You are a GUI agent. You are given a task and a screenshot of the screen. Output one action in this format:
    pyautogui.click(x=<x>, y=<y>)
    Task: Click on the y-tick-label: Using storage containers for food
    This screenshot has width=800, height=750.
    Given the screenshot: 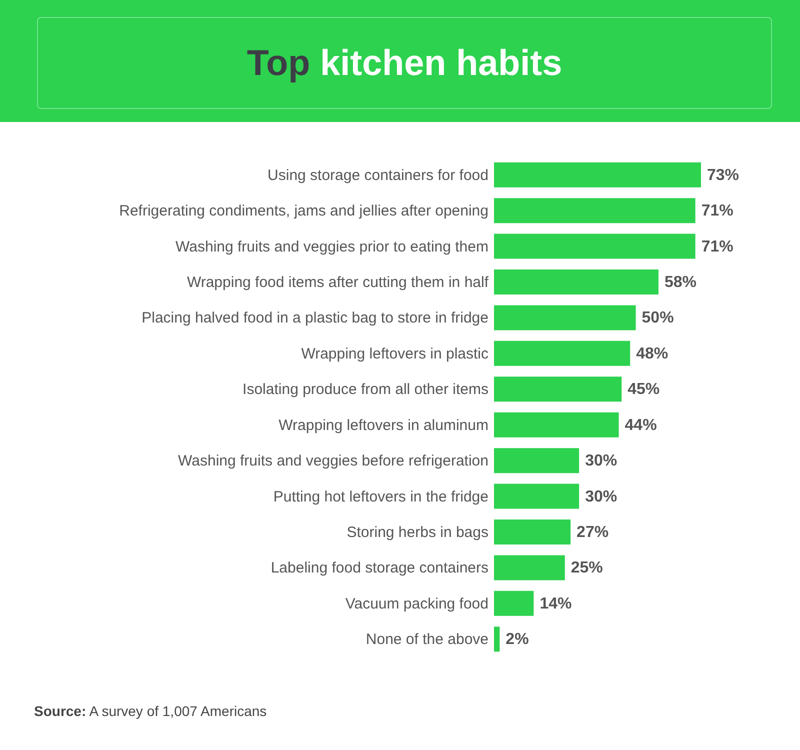 What is the action you would take?
    pyautogui.click(x=378, y=175)
    